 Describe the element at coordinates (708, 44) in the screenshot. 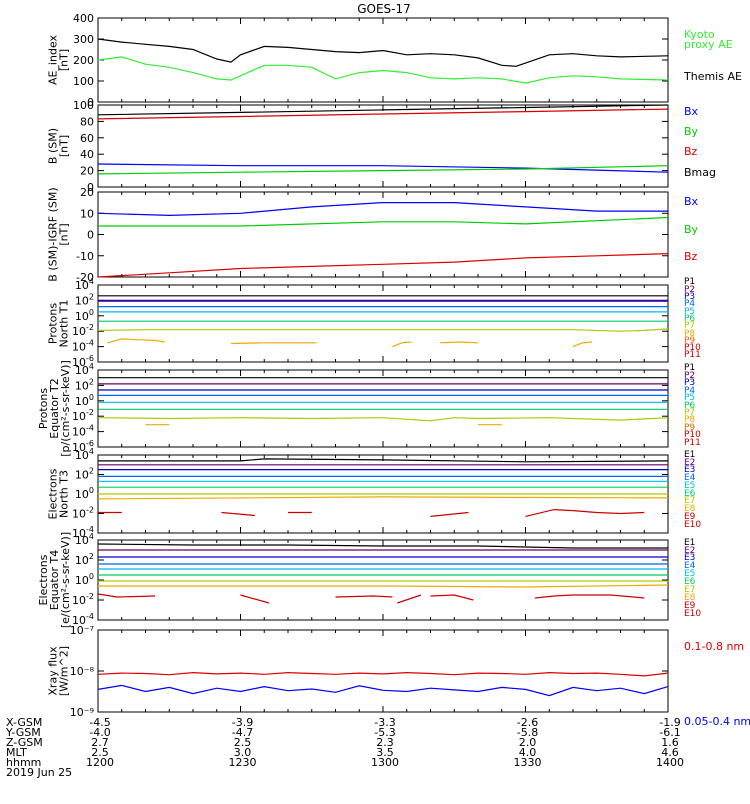

I see `legend-label: proxy AE` at that location.